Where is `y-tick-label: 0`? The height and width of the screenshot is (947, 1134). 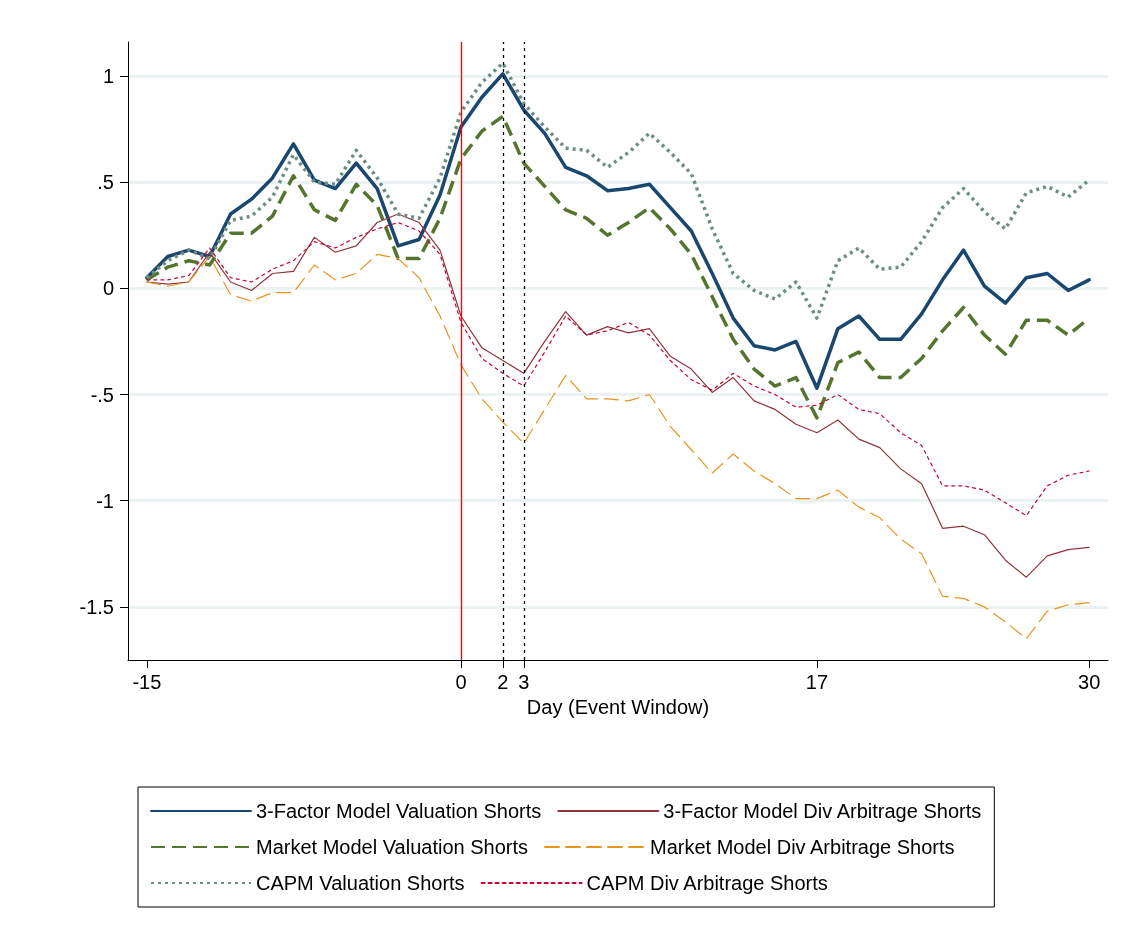
y-tick-label: 0 is located at coordinates (108, 288).